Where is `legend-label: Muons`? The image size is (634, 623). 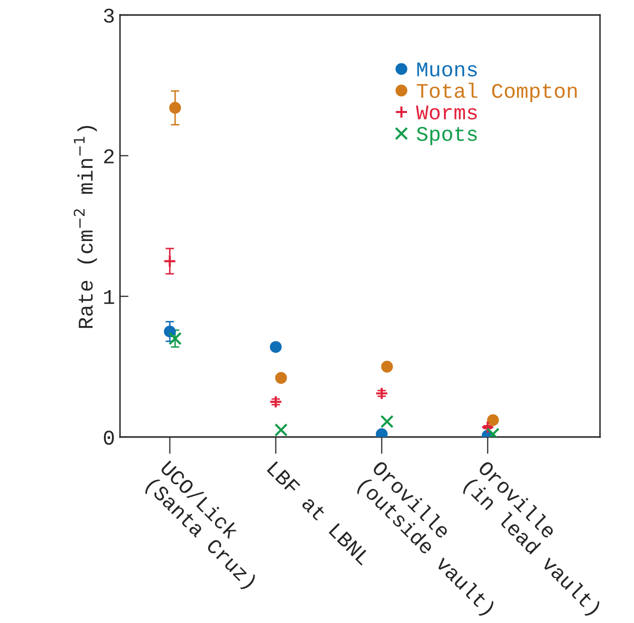 legend-label: Muons is located at coordinates (447, 69).